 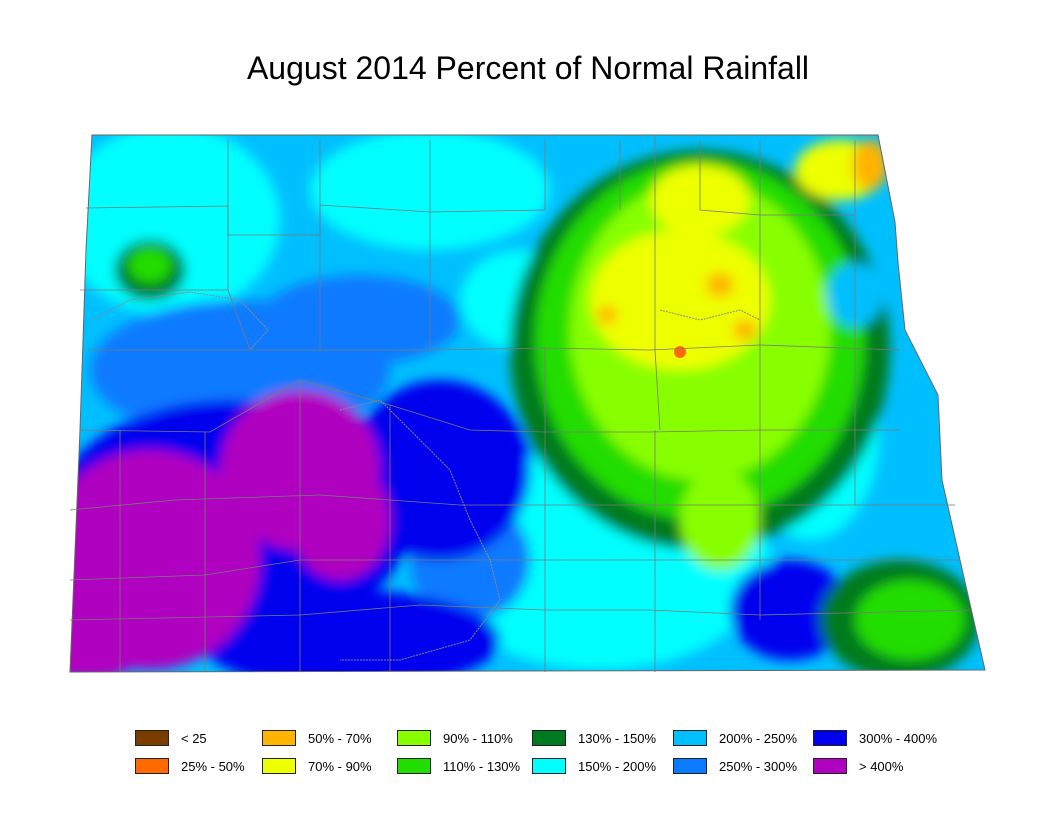 What do you see at coordinates (482, 766) in the screenshot?
I see `legend-label: 110% - 130%` at bounding box center [482, 766].